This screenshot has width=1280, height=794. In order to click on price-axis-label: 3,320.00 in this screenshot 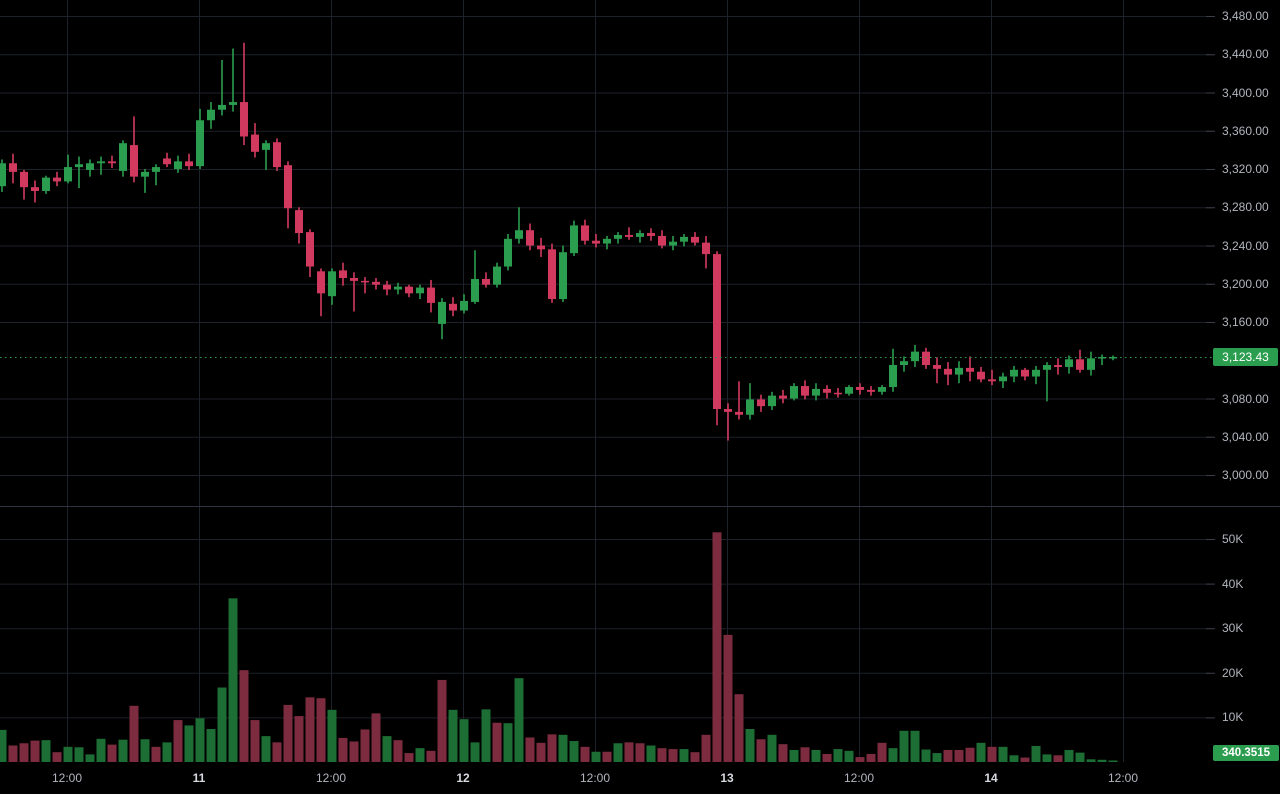, I will do `click(1245, 169)`.